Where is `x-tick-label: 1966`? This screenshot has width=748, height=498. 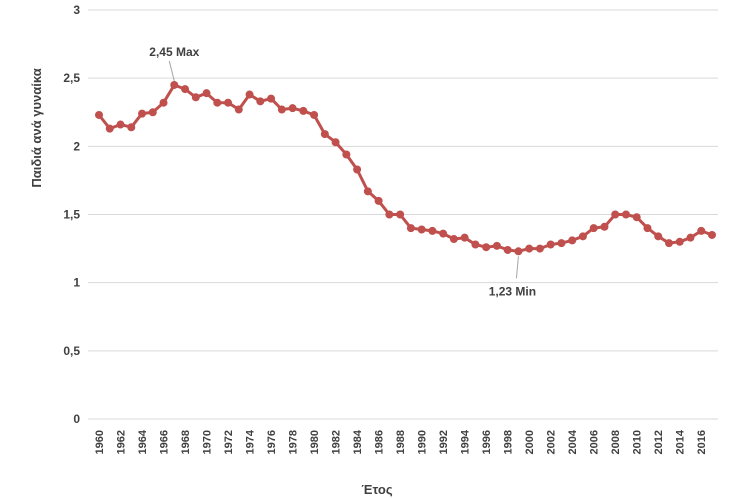 x-tick-label: 1966 is located at coordinates (165, 442).